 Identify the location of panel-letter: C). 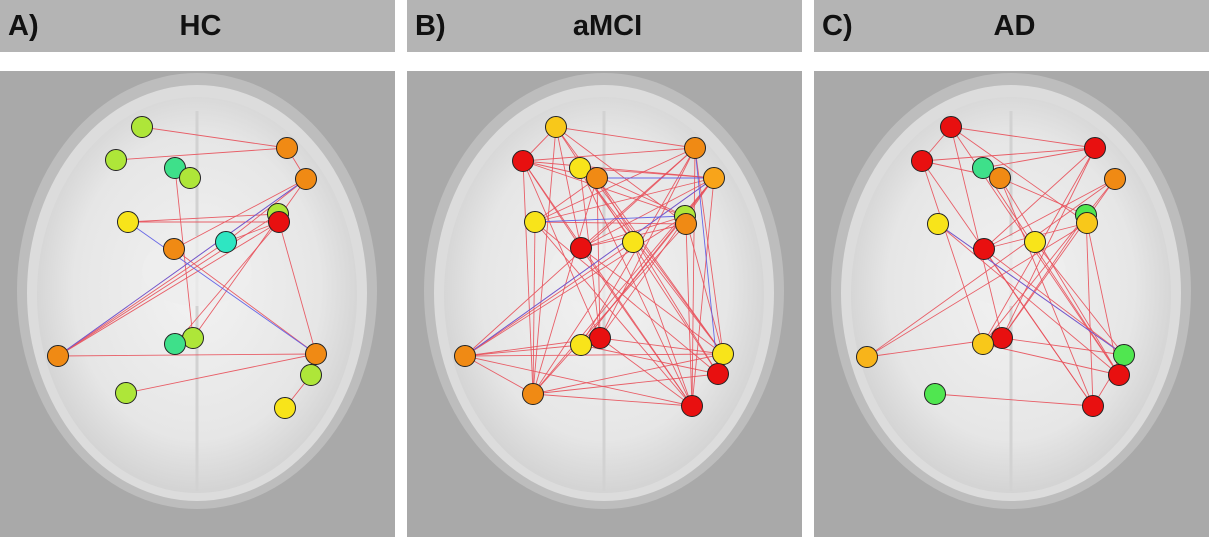
(837, 26).